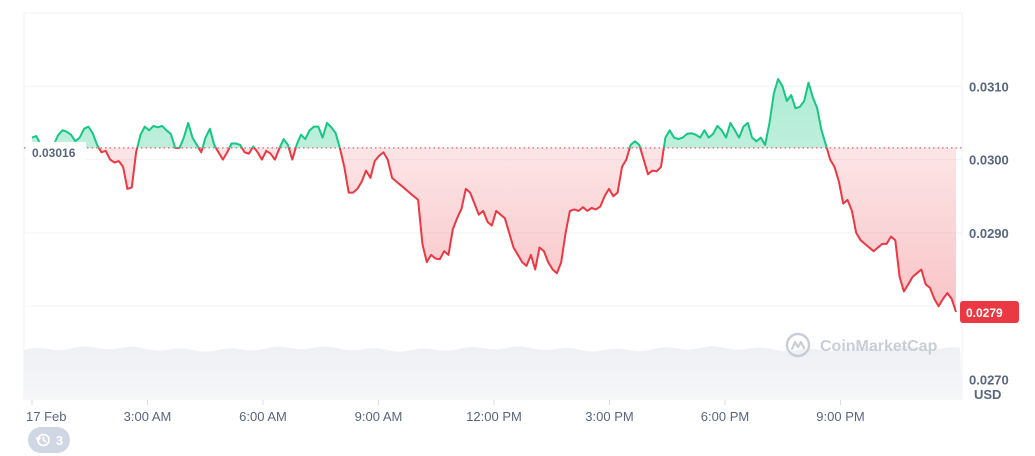 The height and width of the screenshot is (456, 1035). I want to click on current-price-label: 0.0279, so click(984, 313).